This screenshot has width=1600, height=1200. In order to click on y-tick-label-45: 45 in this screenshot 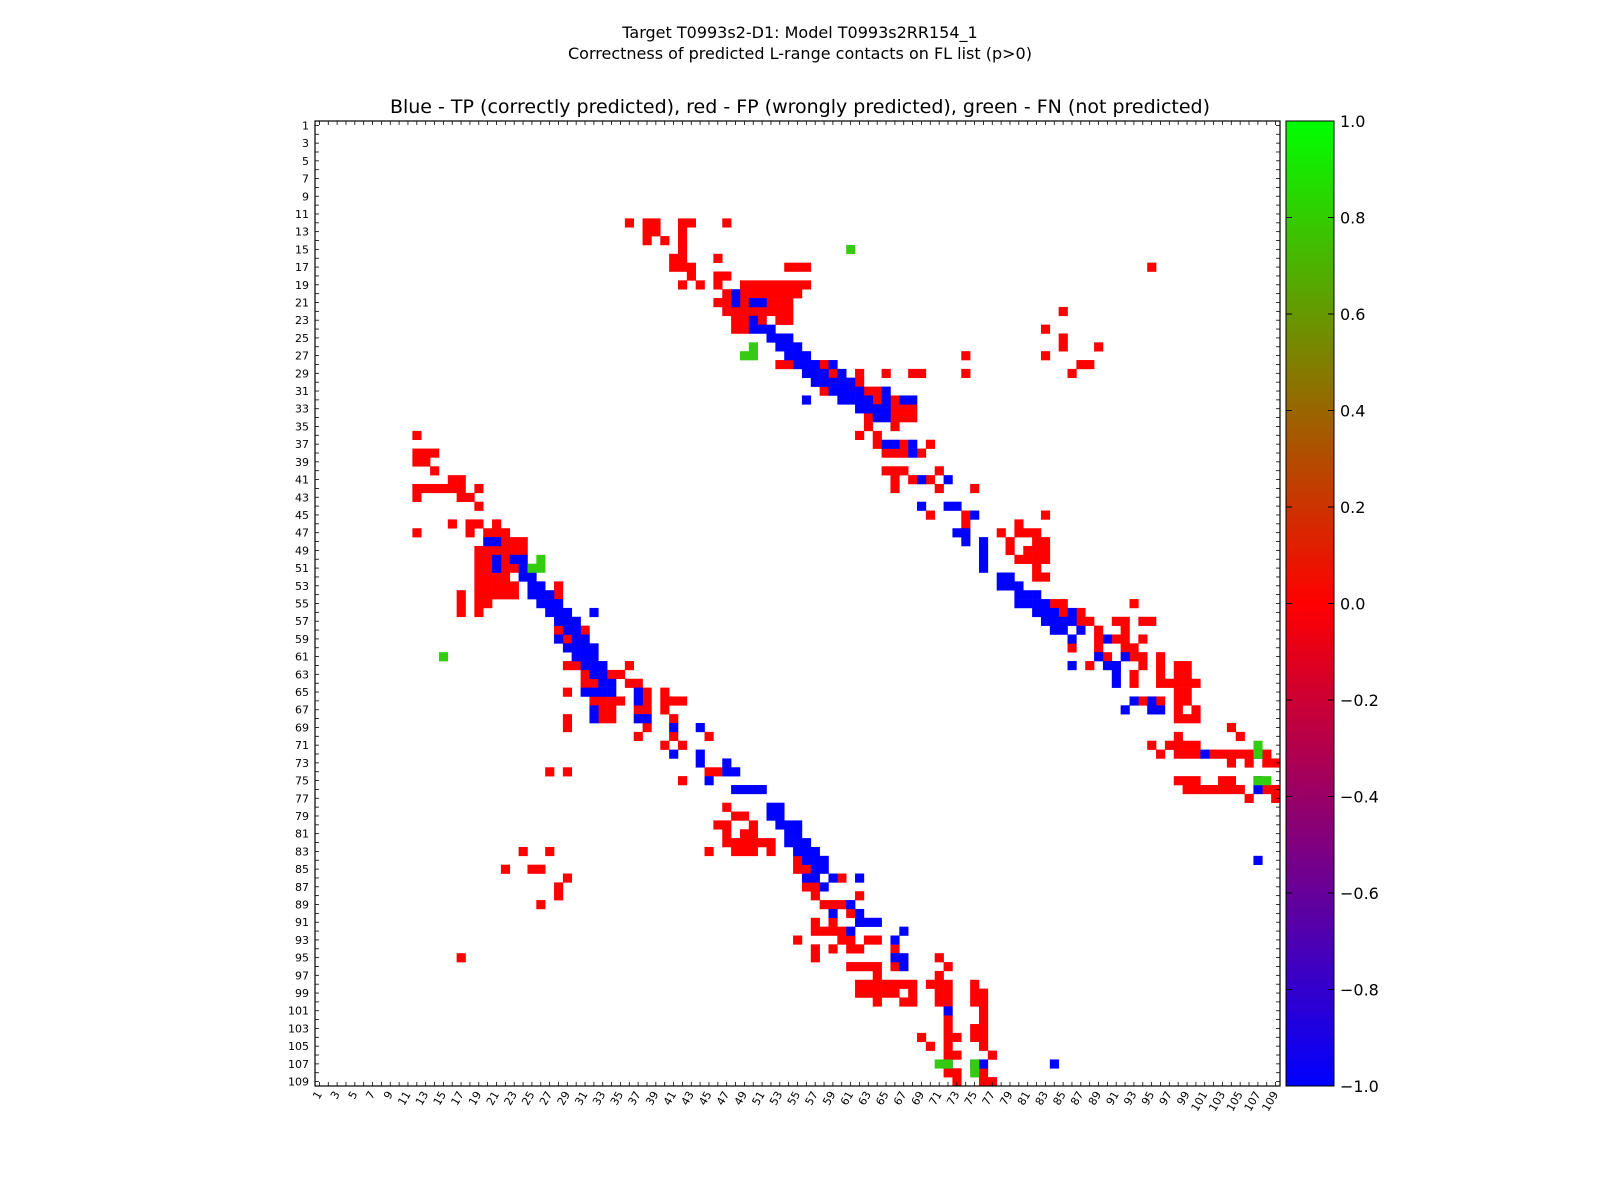, I will do `click(302, 515)`.